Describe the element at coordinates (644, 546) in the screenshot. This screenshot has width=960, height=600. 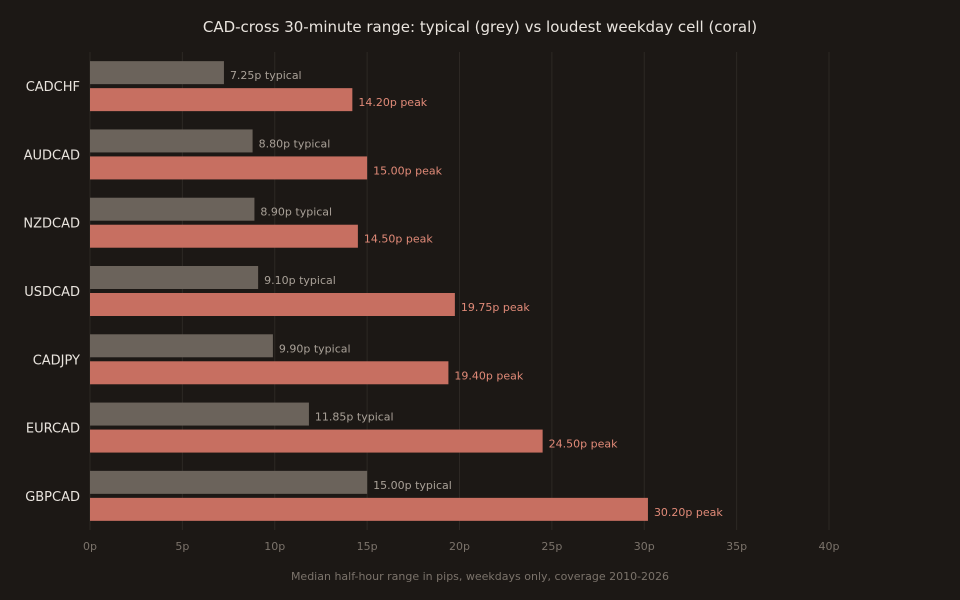
I see `x-tick-label: 30p` at that location.